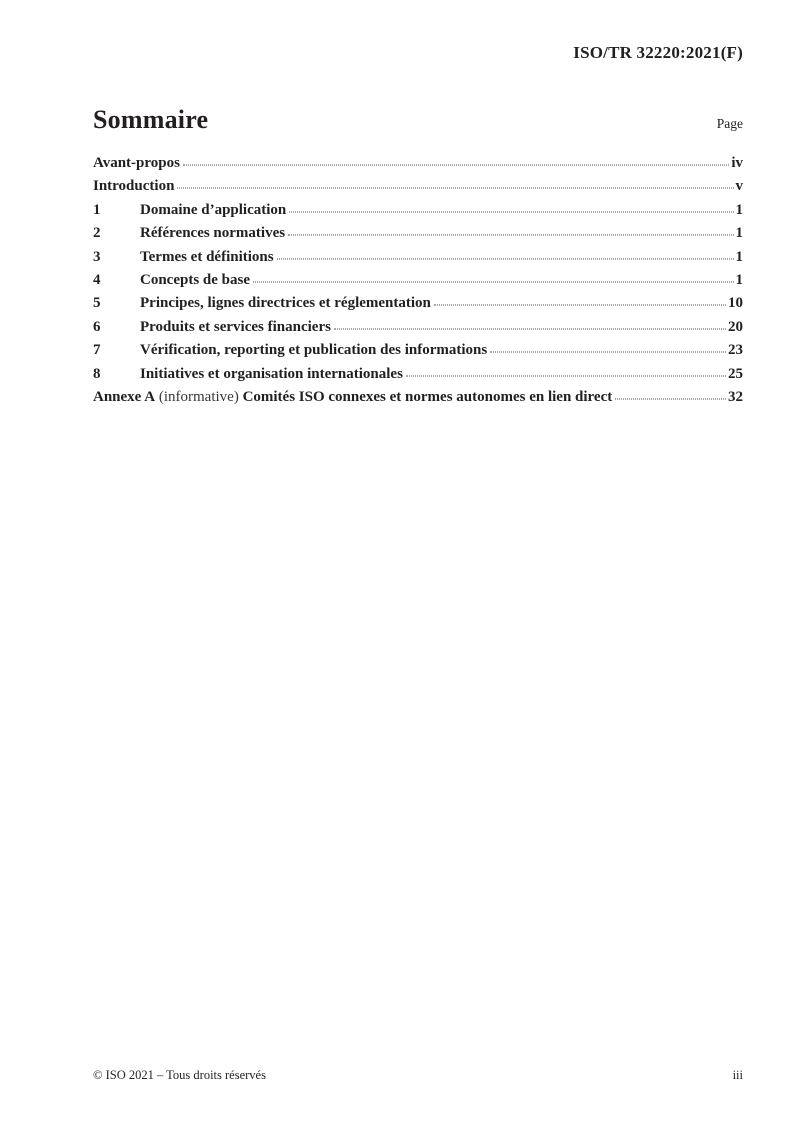 The image size is (793, 1122). Describe the element at coordinates (151, 119) in the screenshot. I see `page-title: Sommaire` at that location.